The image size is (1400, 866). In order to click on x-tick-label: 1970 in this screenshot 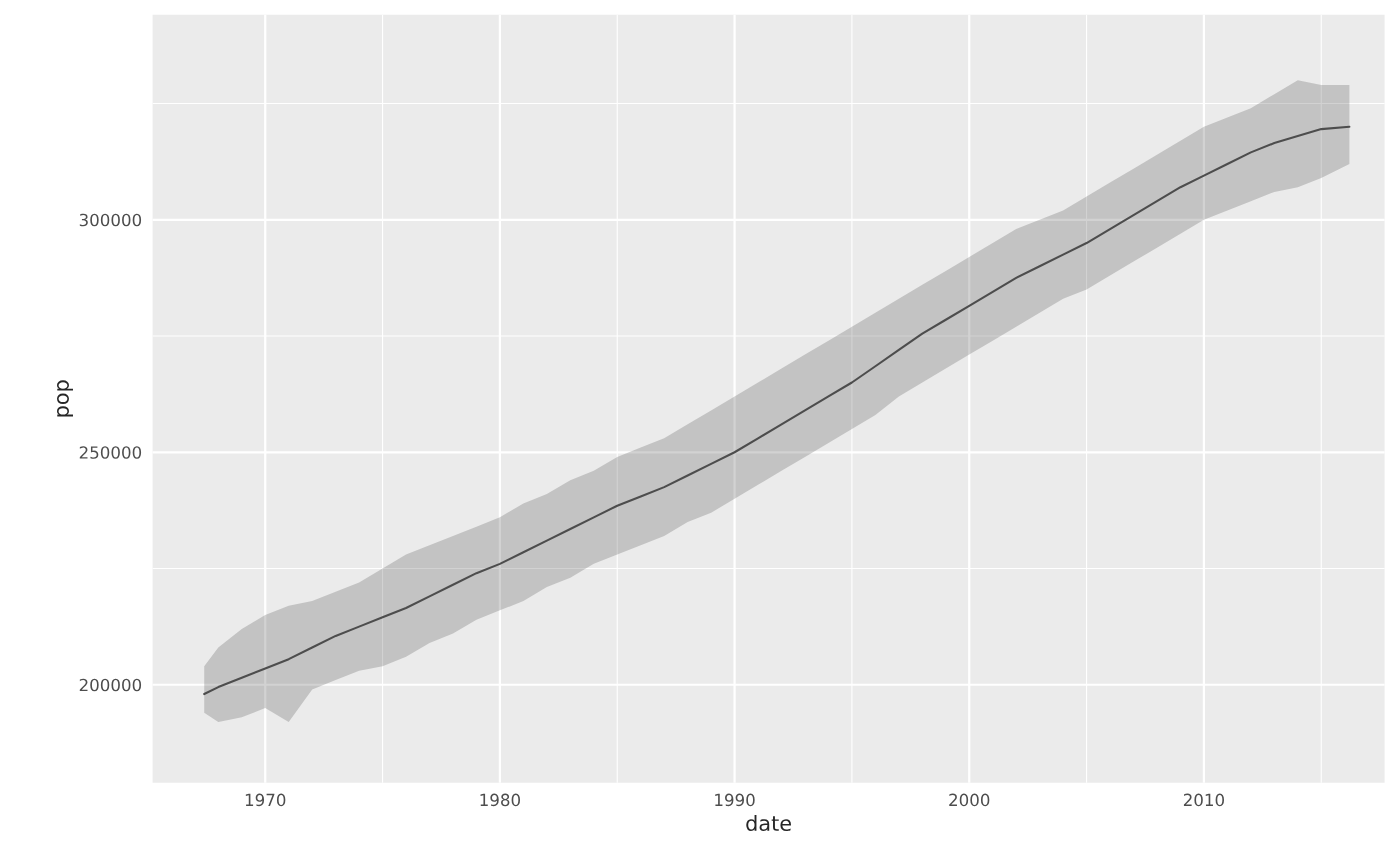, I will do `click(265, 800)`.